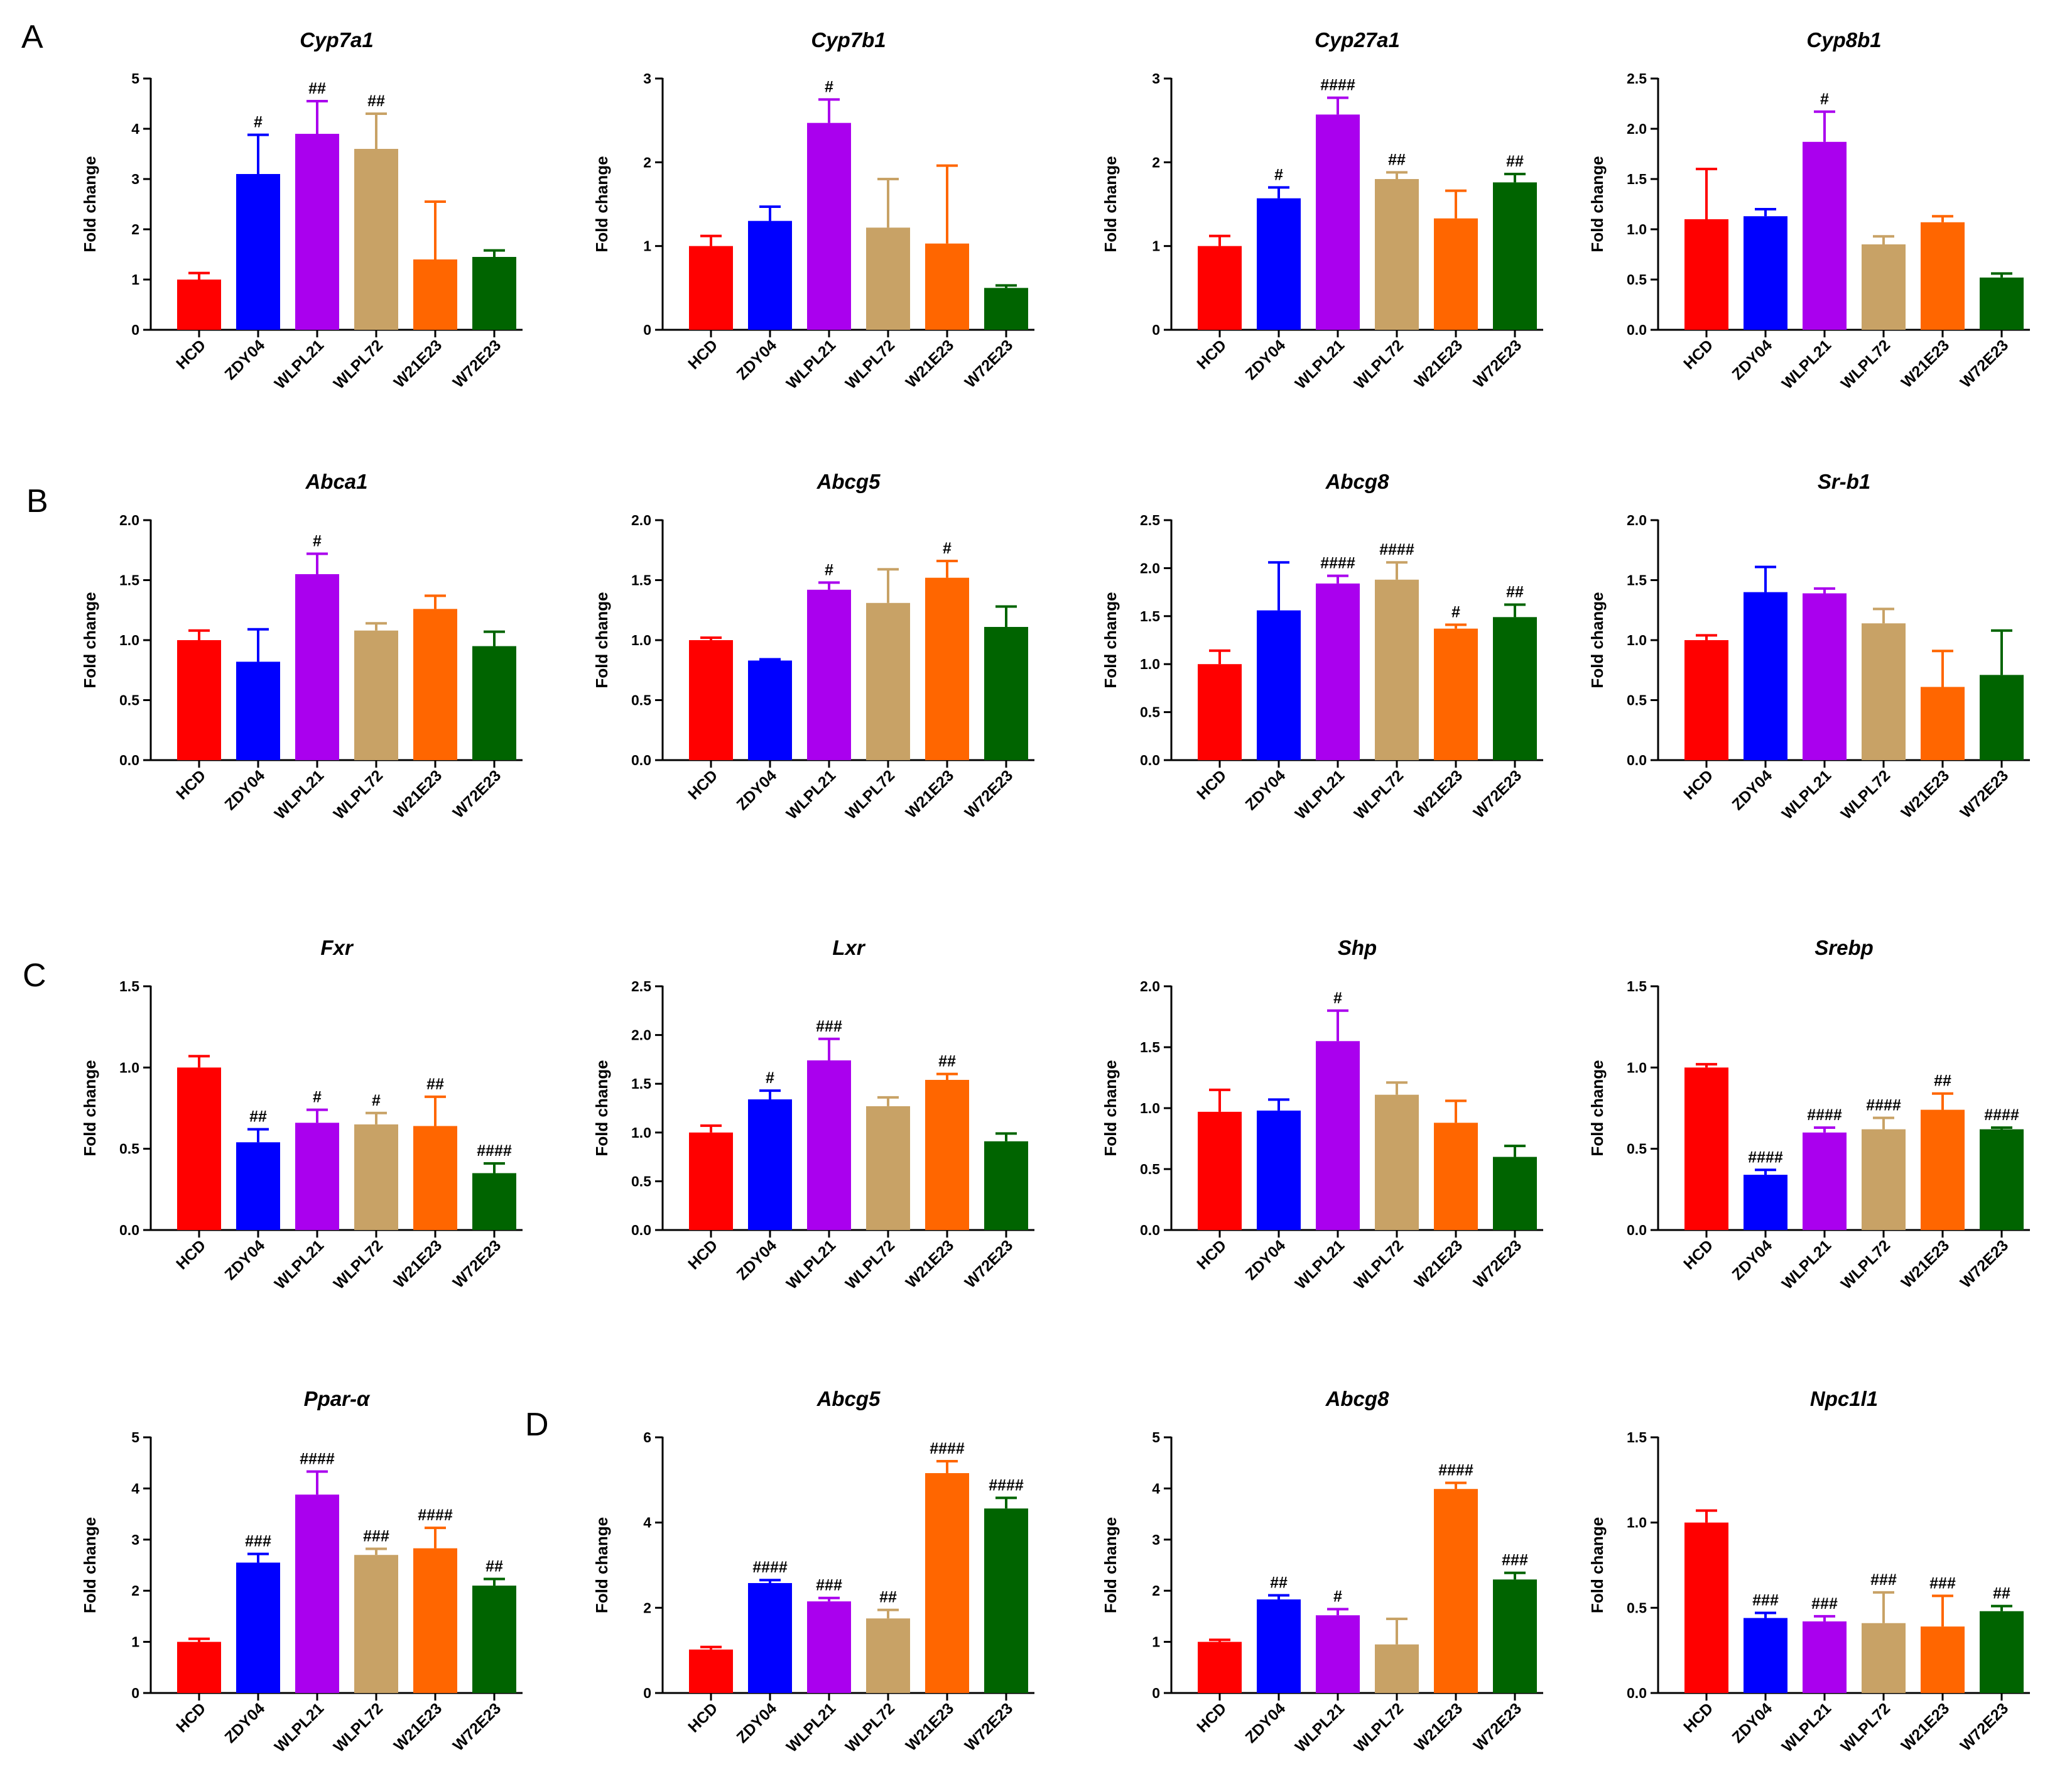 This screenshot has width=2072, height=1791. Describe the element at coordinates (848, 1398) in the screenshot. I see `chart-title: Abcg5` at that location.